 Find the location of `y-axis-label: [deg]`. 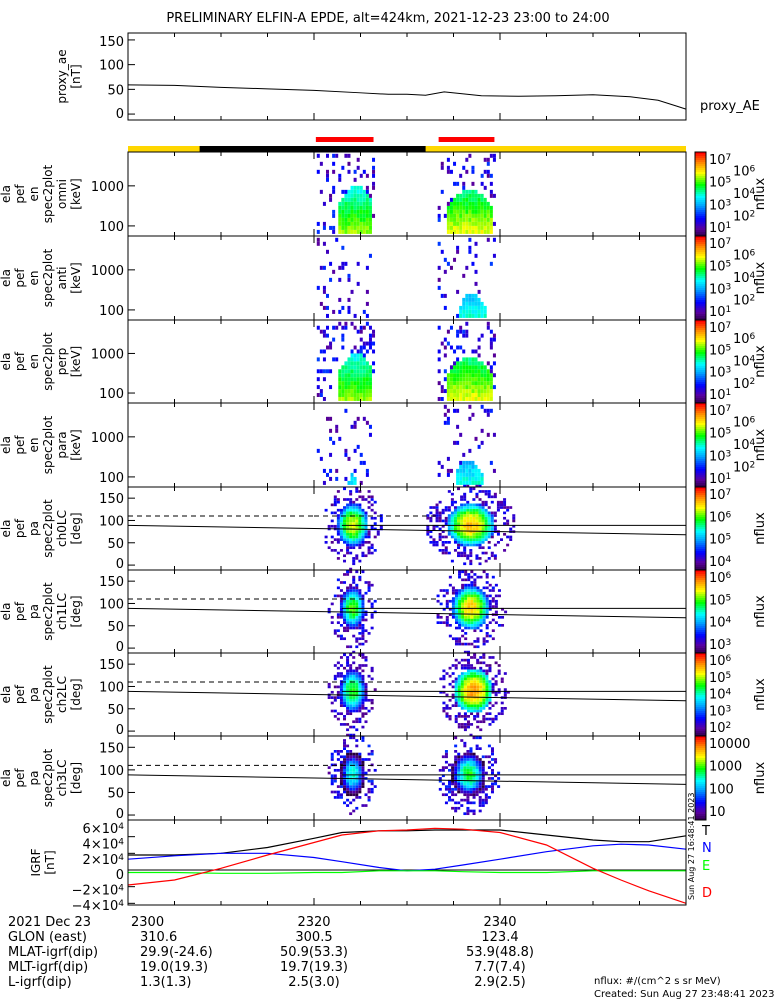

y-axis-label: [deg] is located at coordinates (76, 612).